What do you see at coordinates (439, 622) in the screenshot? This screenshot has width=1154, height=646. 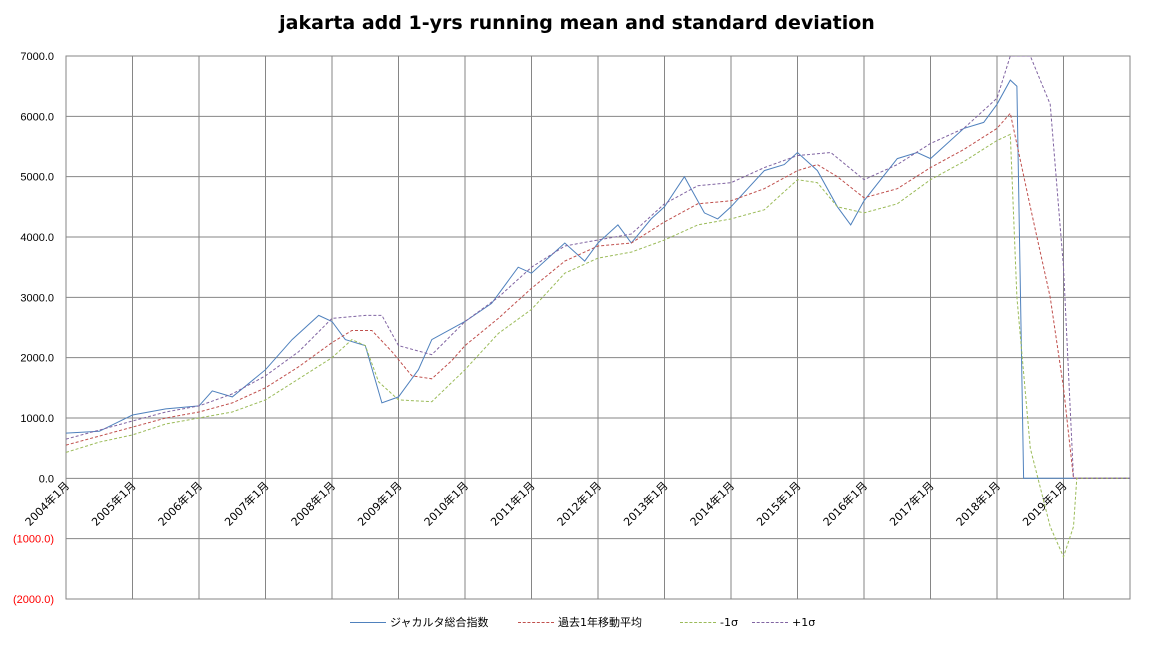 I see `legend-label: ジャカルタ総合指数` at bounding box center [439, 622].